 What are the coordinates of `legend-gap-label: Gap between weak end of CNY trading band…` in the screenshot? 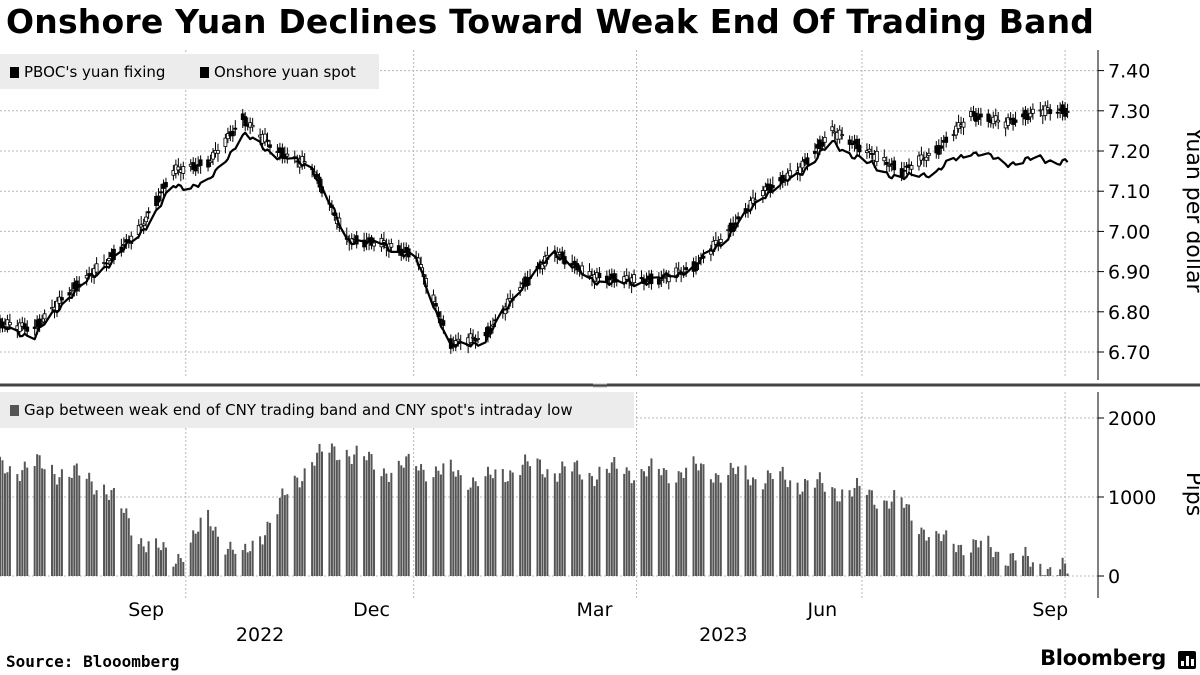 It's located at (298, 410).